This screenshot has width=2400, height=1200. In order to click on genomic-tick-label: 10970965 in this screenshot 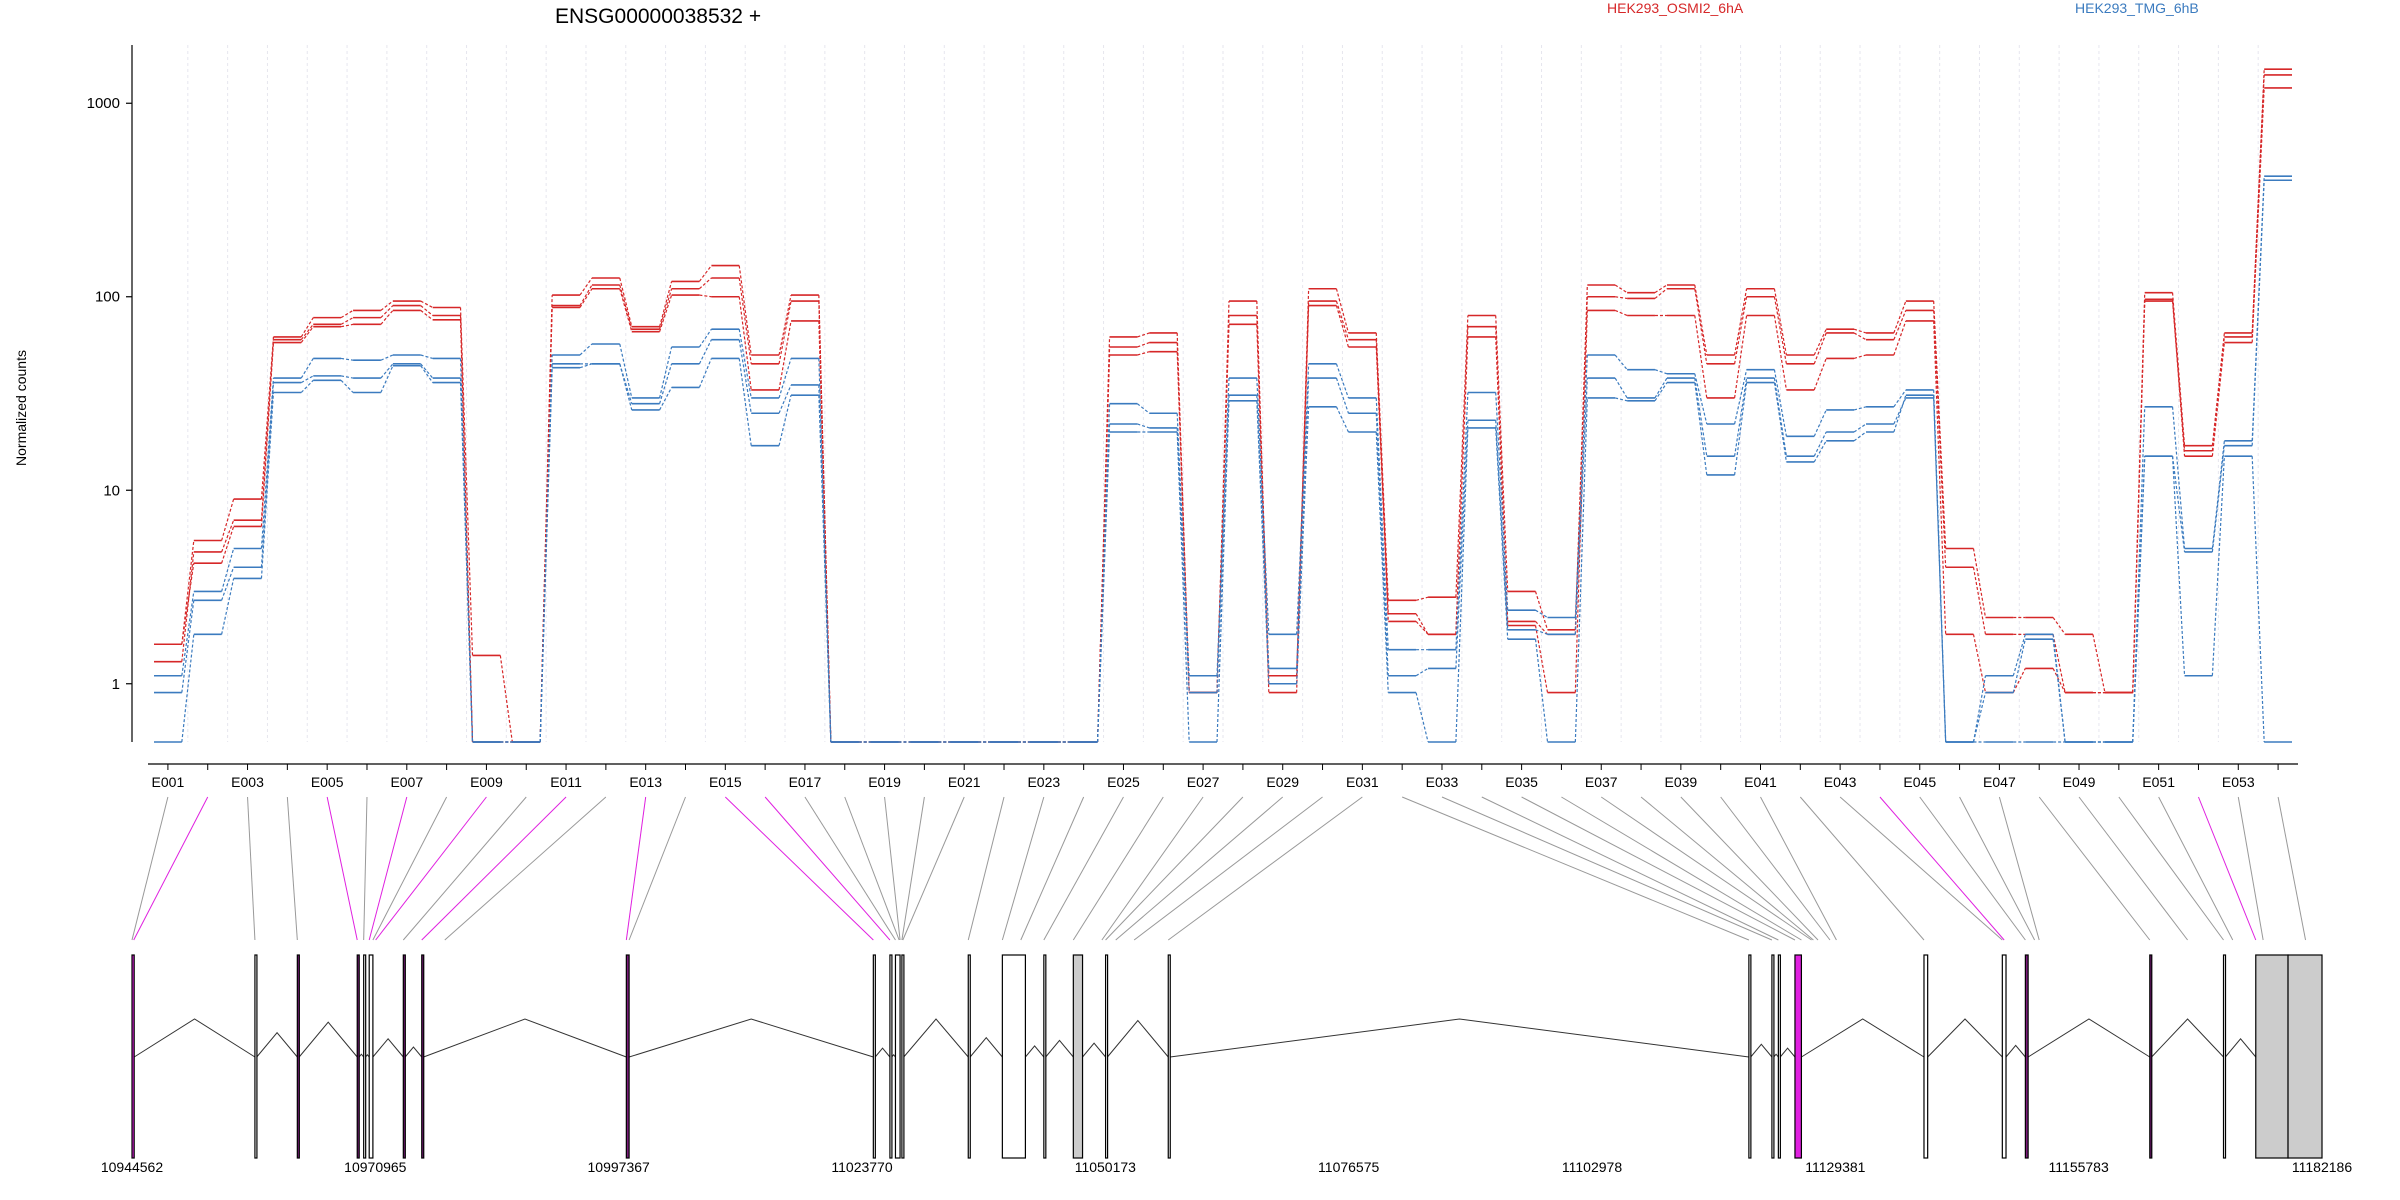, I will do `click(375, 1167)`.